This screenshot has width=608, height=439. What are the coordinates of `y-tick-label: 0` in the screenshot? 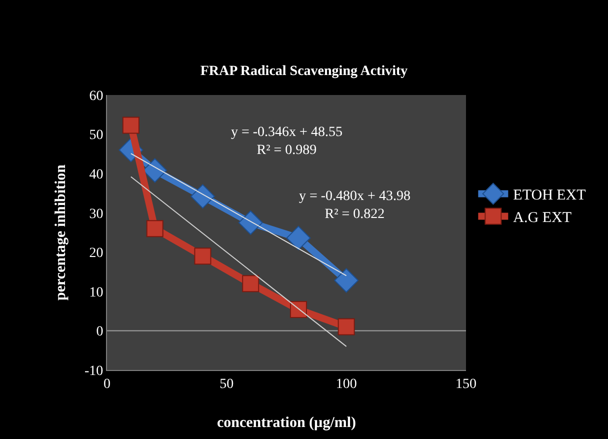 It's located at (100, 332).